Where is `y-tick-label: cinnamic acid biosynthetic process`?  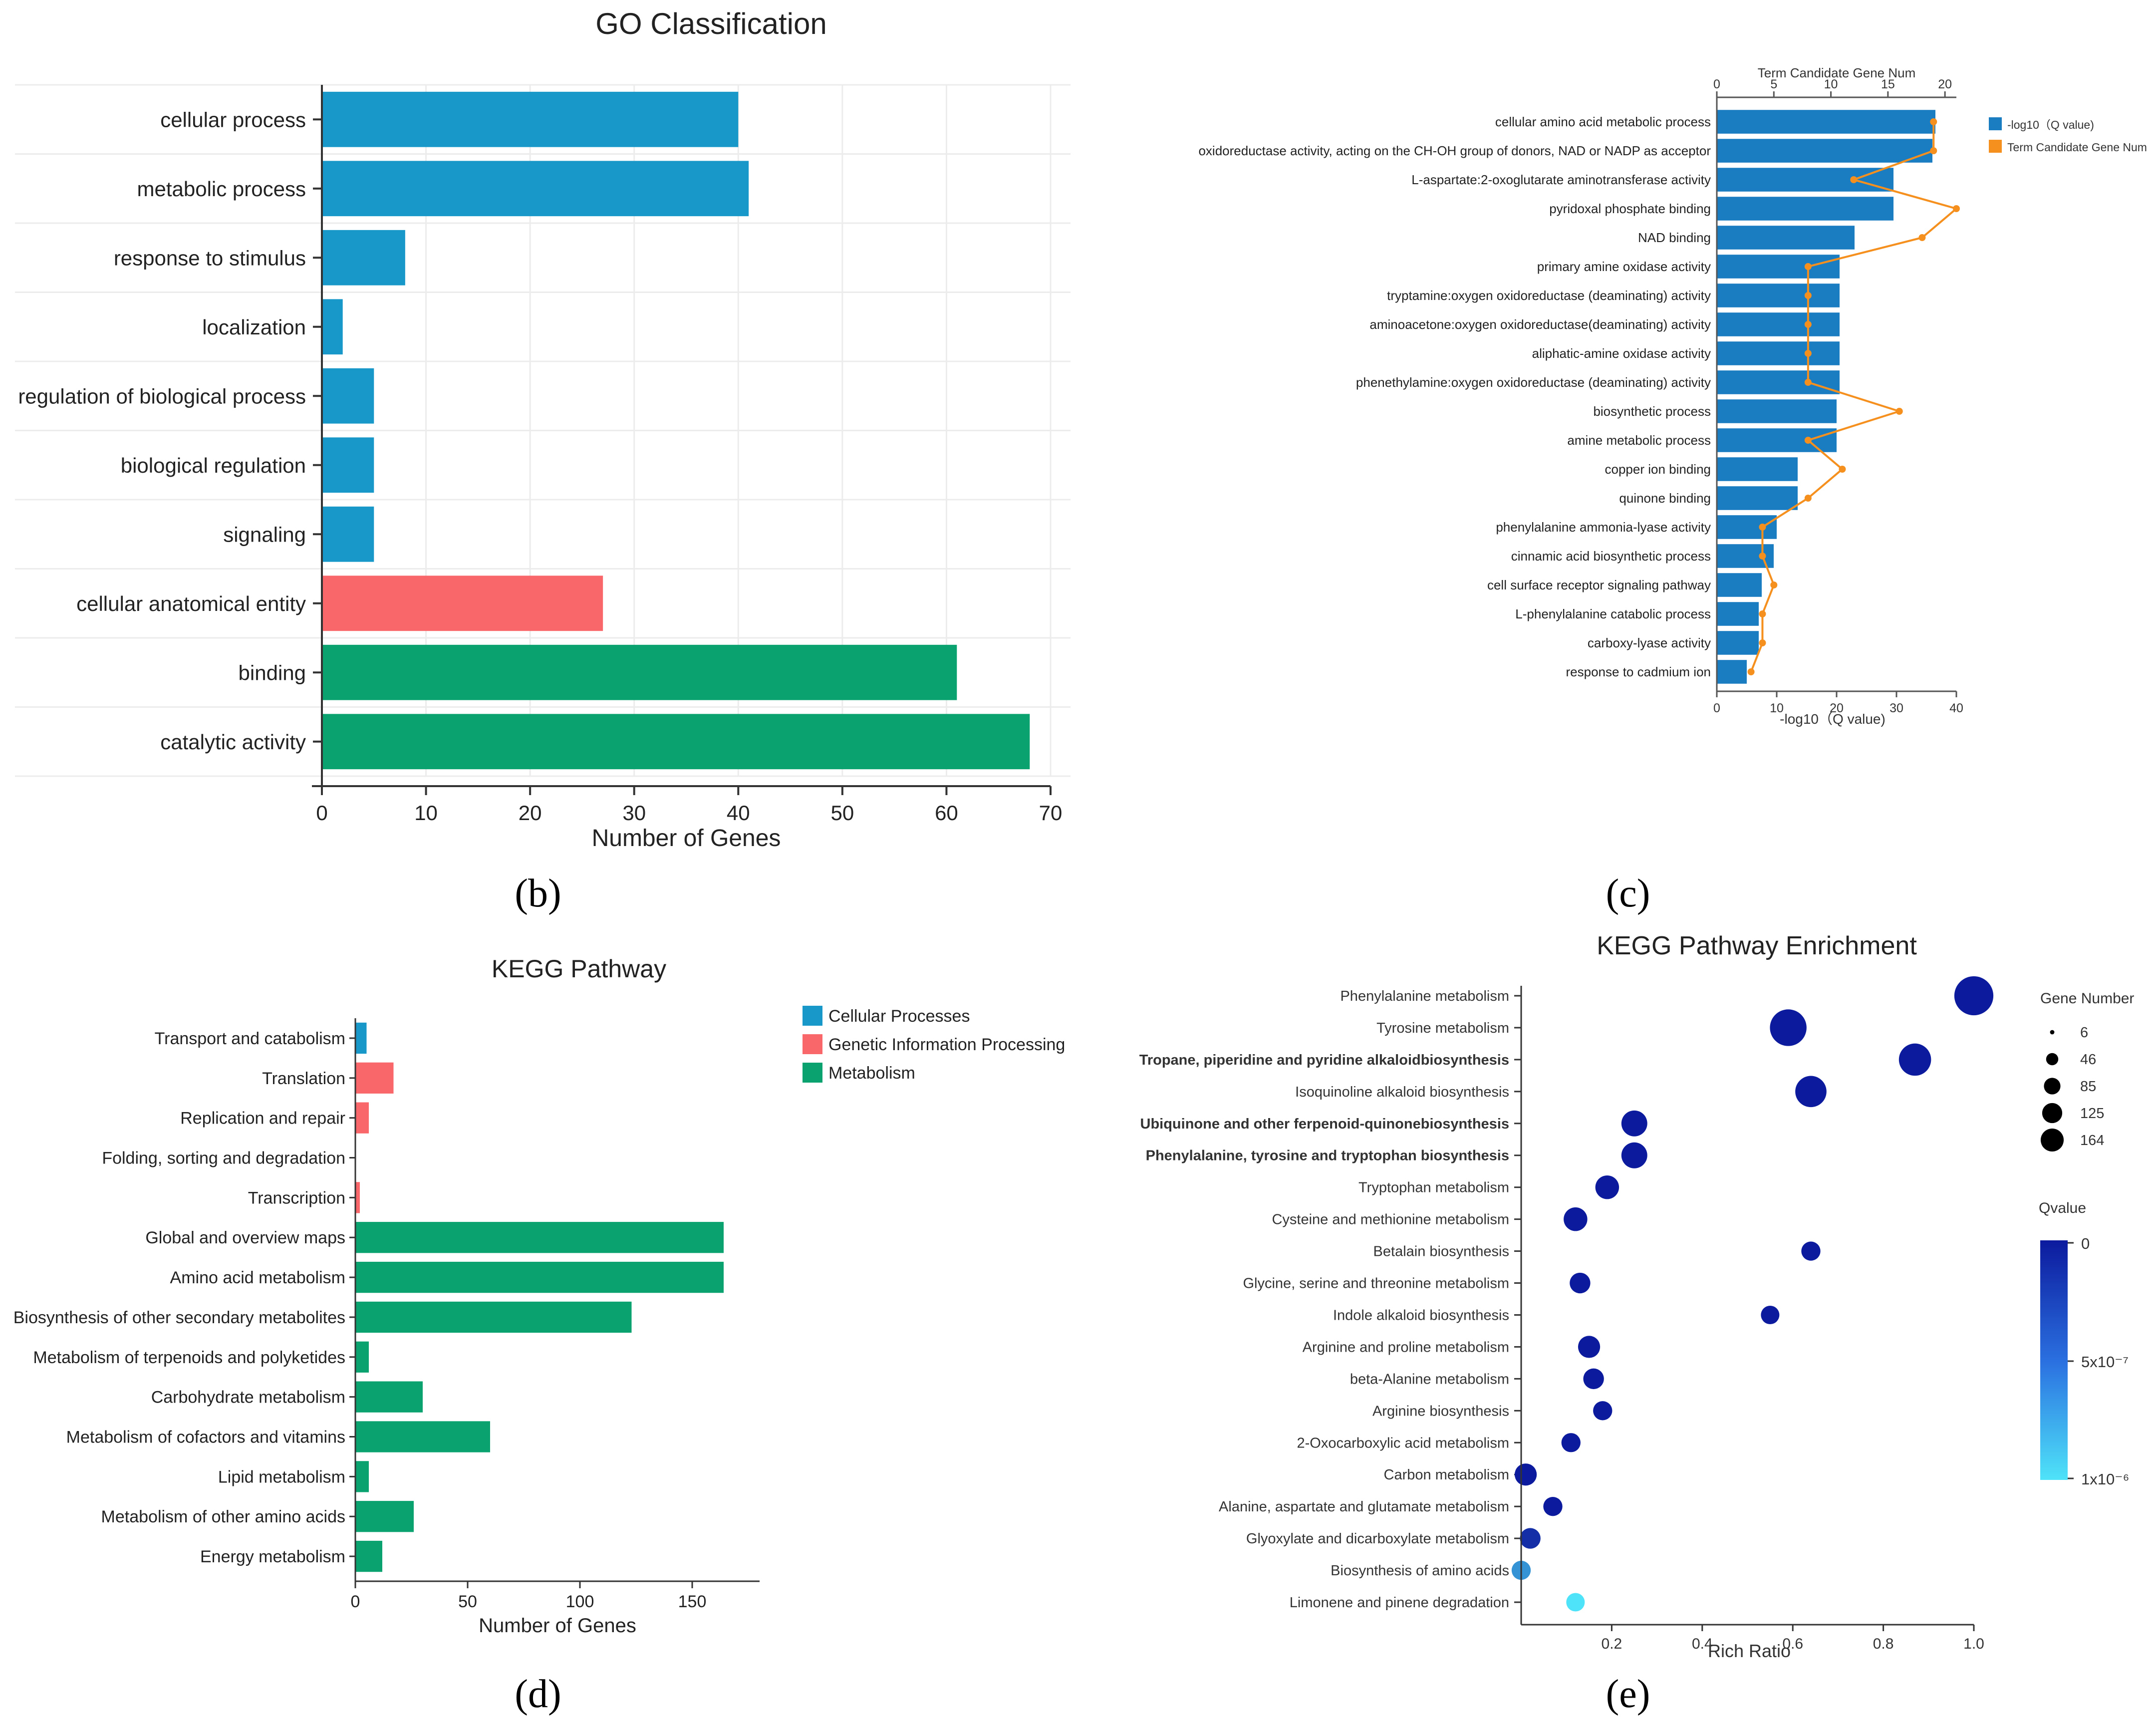
y-tick-label: cinnamic acid biosynthetic process is located at coordinates (1611, 557).